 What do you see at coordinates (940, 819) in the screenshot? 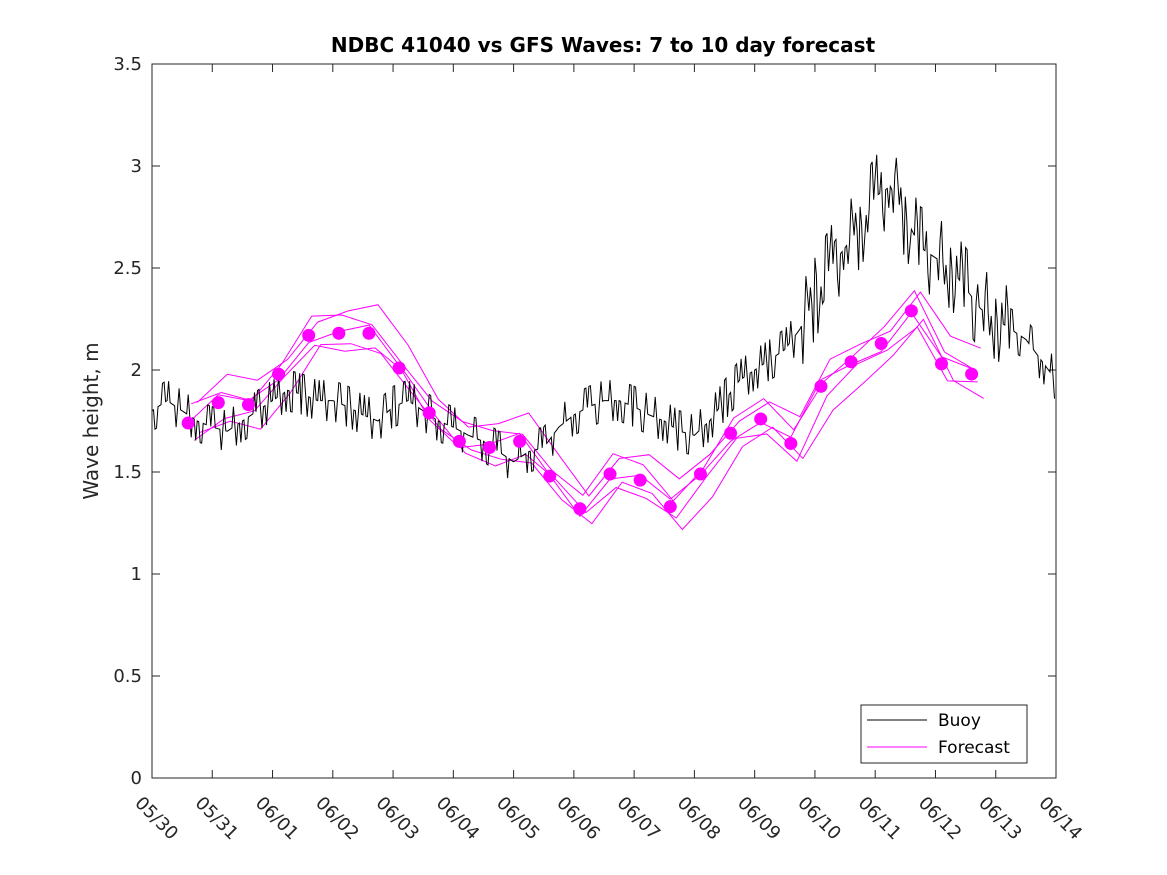
I see `x-tick-label: 06/12` at bounding box center [940, 819].